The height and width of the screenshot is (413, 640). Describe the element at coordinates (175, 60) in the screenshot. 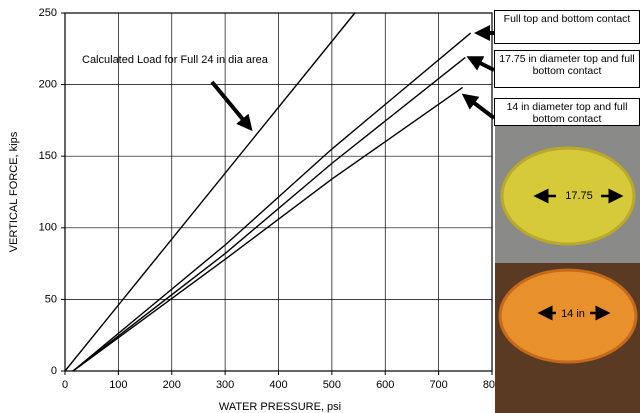

I see `annotation: Calculated Load for Full 24 in dia area` at that location.